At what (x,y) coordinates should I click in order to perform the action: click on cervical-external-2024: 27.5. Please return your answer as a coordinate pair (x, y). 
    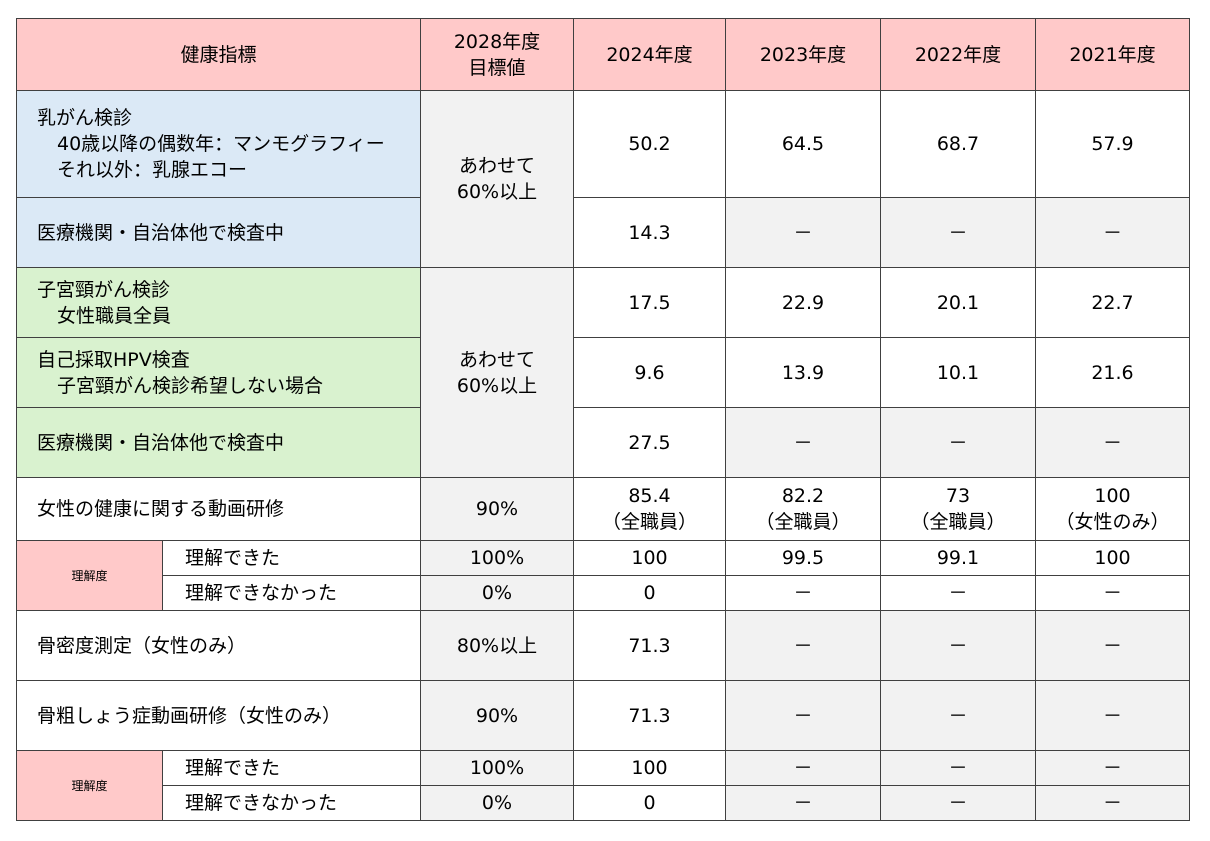
    Looking at the image, I should click on (649, 442).